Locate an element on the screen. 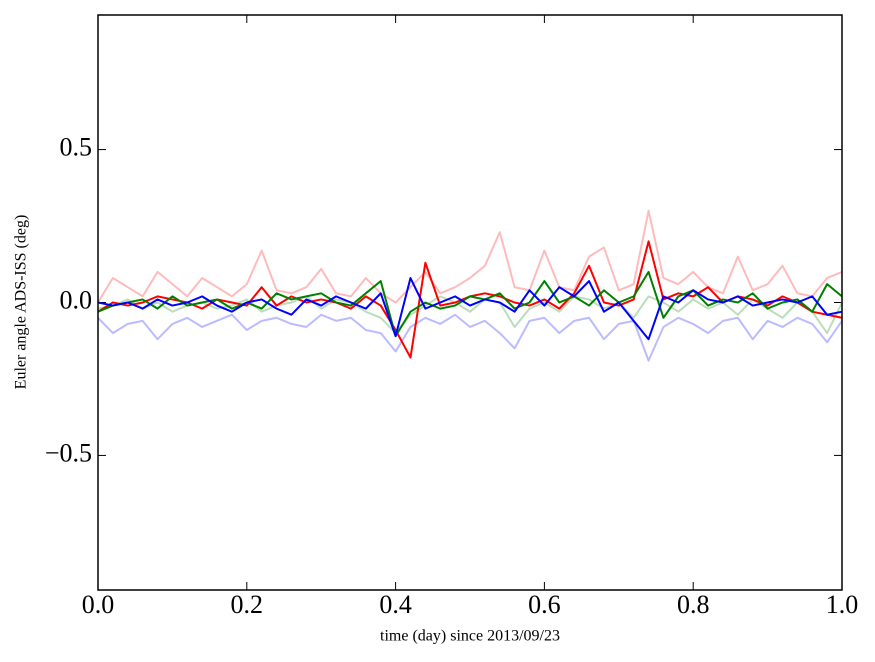 The height and width of the screenshot is (662, 875). y-tick-label: 0.0 is located at coordinates (76, 299).